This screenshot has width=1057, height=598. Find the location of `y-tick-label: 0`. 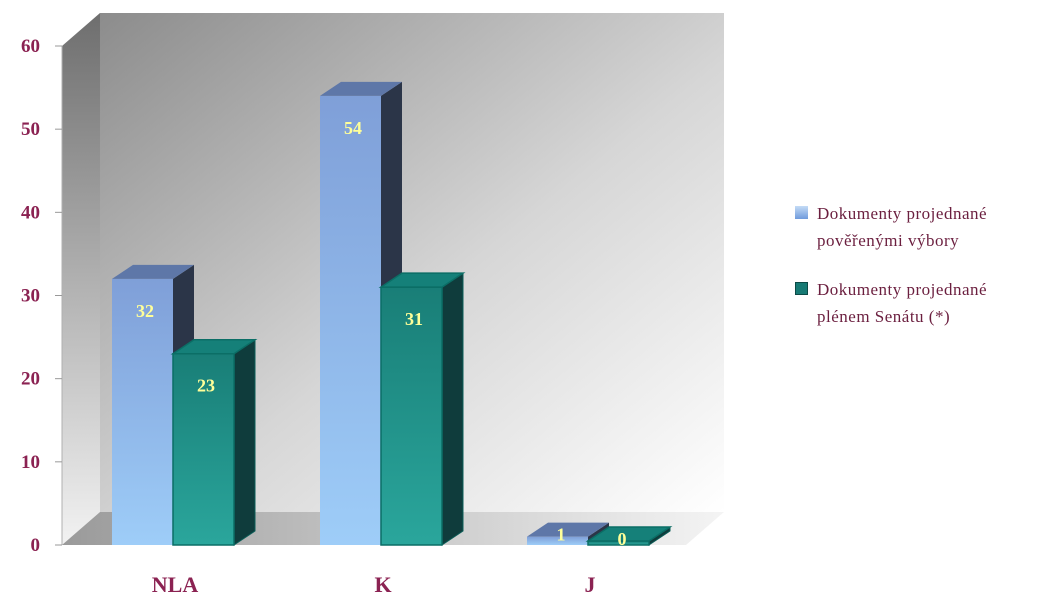

y-tick-label: 0 is located at coordinates (36, 545).